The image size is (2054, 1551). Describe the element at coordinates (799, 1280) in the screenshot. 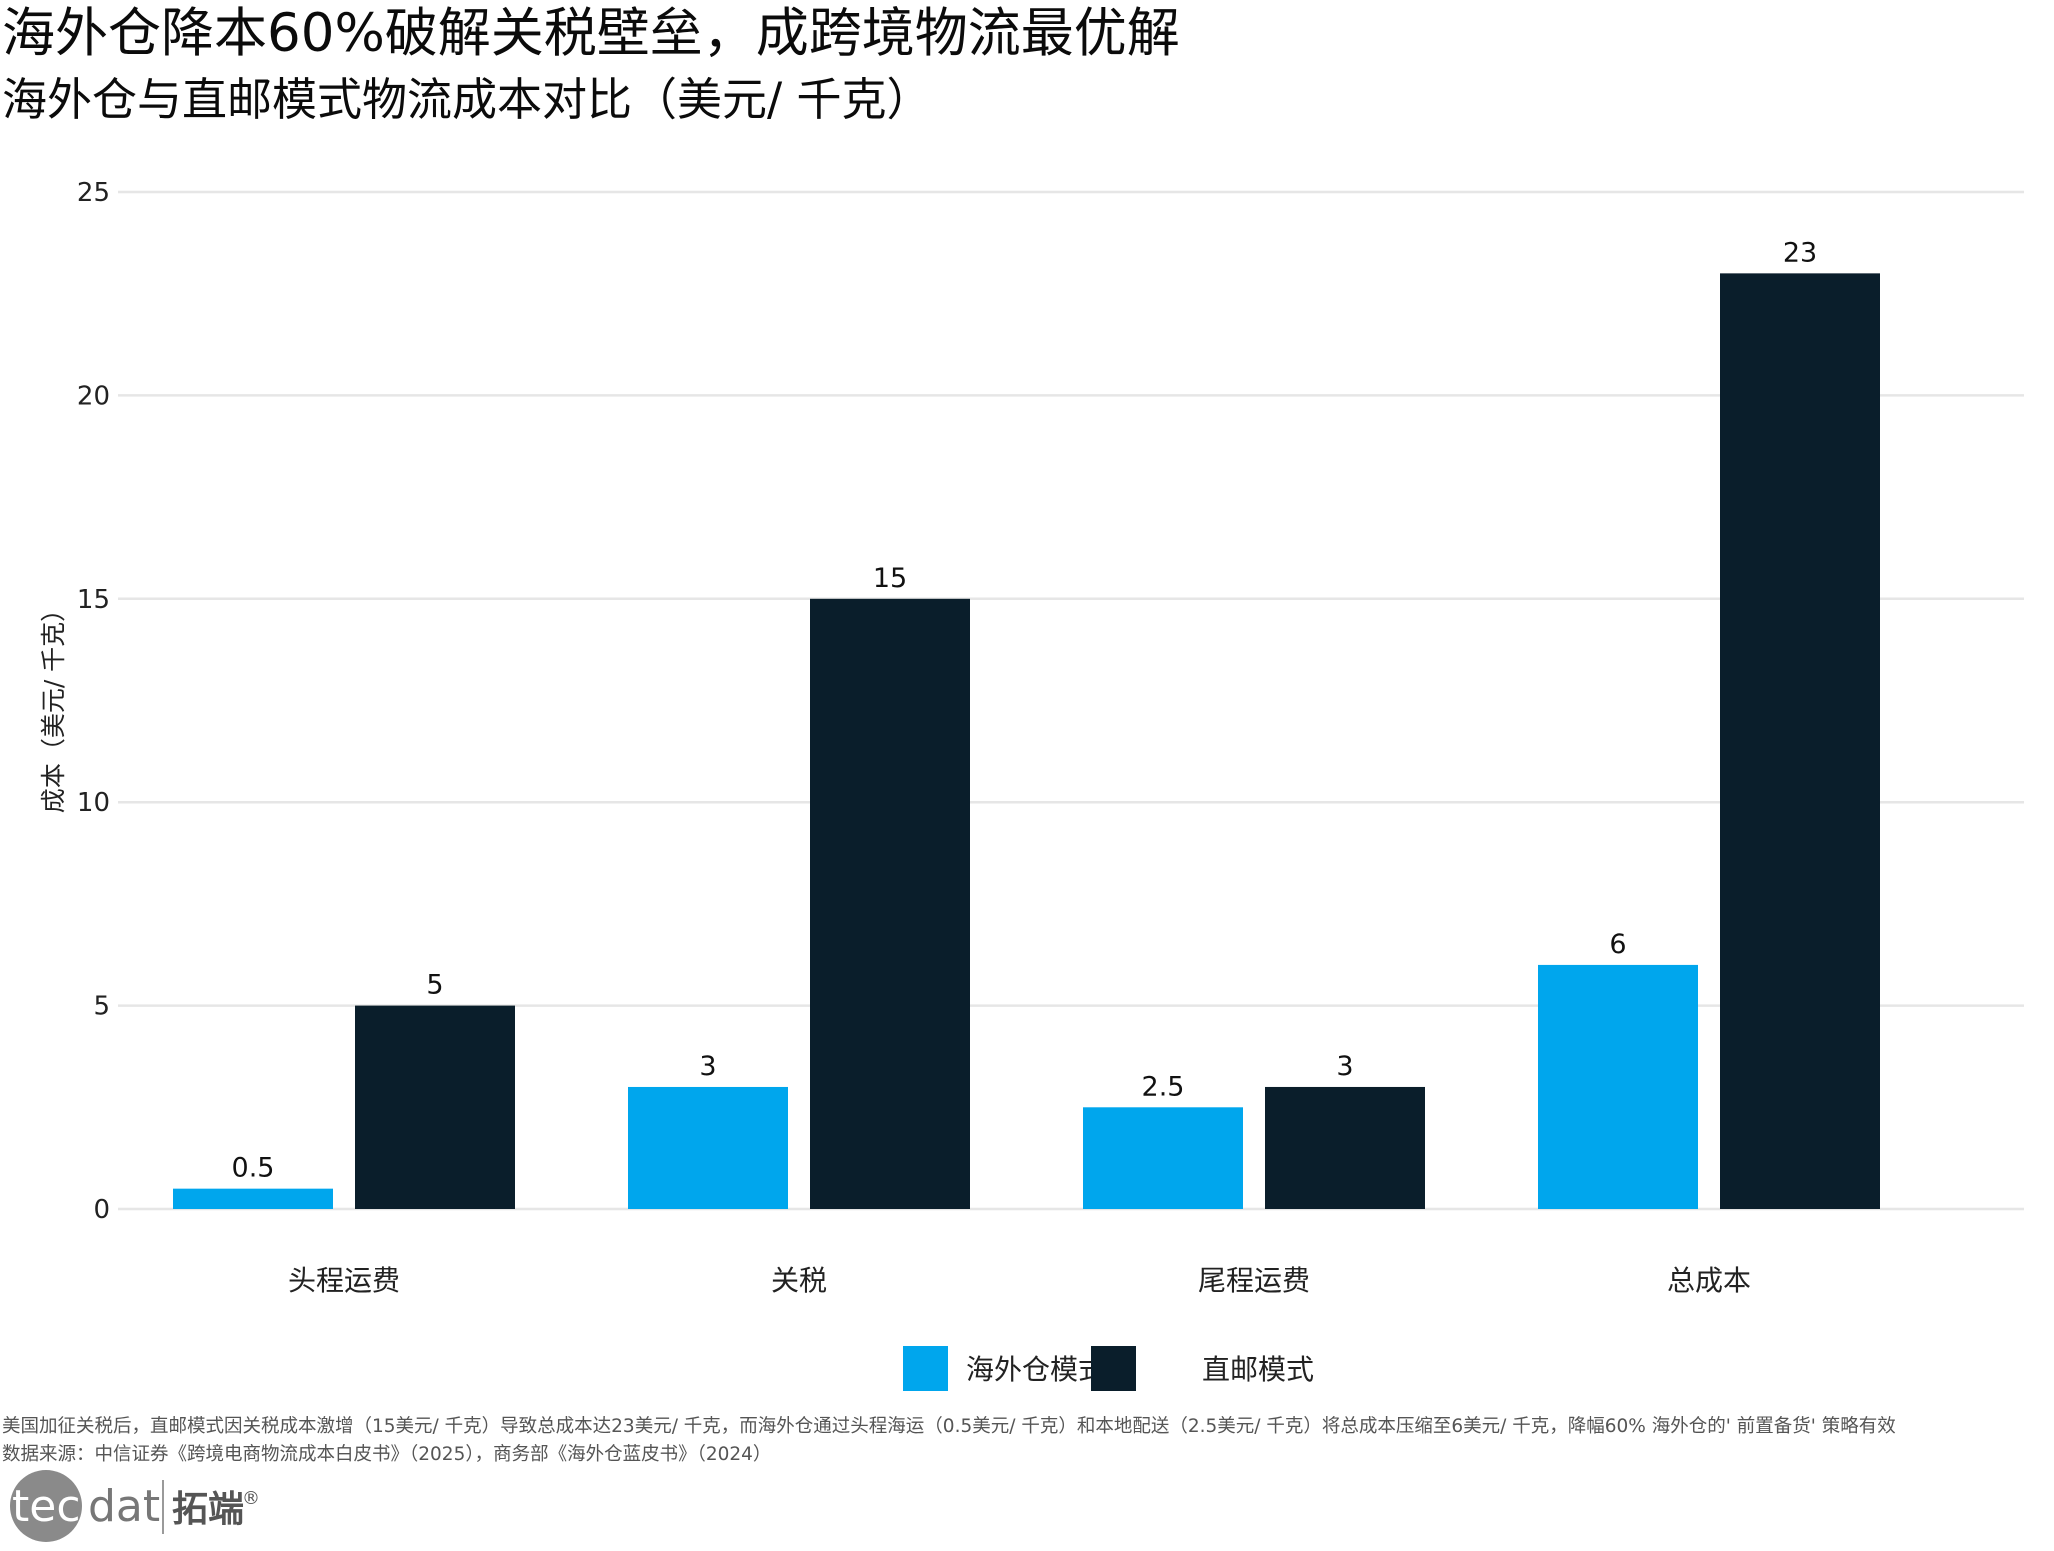

I see `x-tick-label: 关税` at that location.